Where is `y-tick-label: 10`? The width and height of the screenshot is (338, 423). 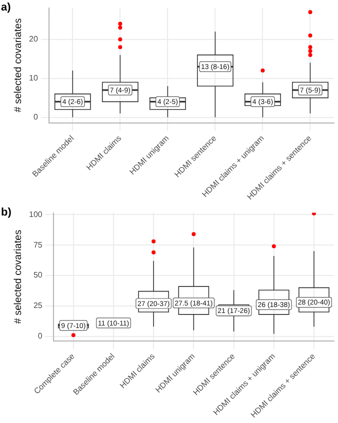
y-tick-label: 10 is located at coordinates (33, 78).